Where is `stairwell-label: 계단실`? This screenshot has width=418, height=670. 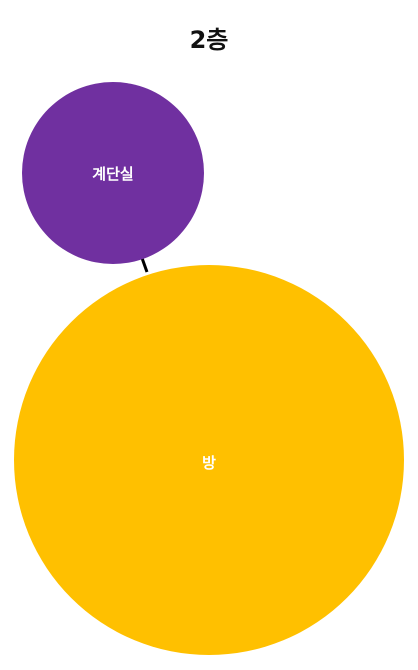 stairwell-label: 계단실 is located at coordinates (112, 174).